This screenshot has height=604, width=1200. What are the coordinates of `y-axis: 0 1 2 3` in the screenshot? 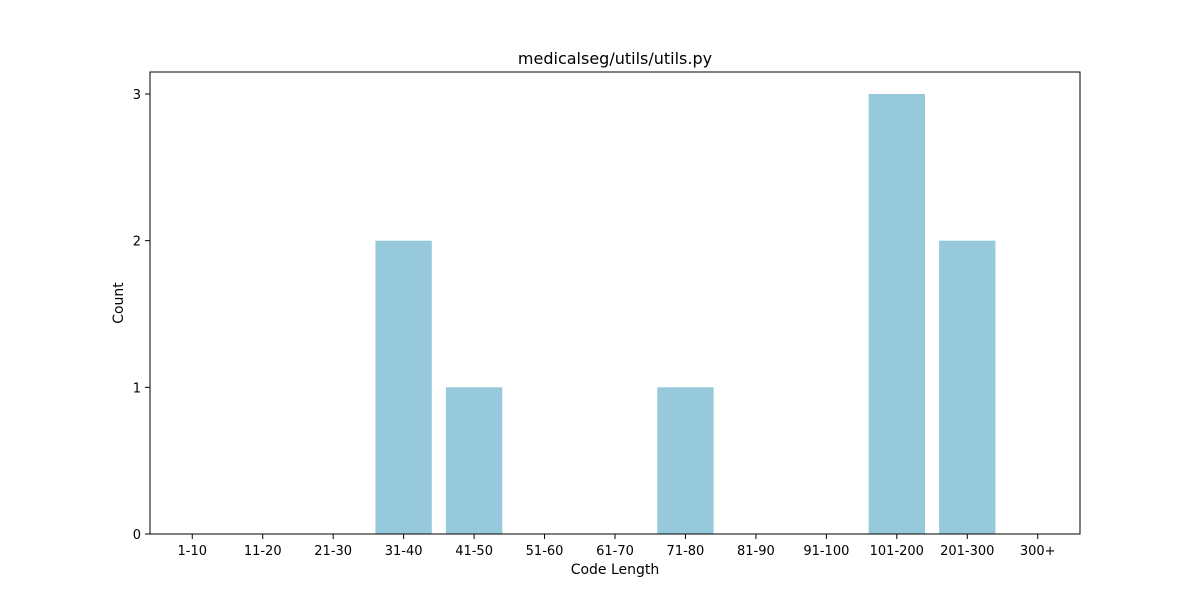 It's located at (141, 315).